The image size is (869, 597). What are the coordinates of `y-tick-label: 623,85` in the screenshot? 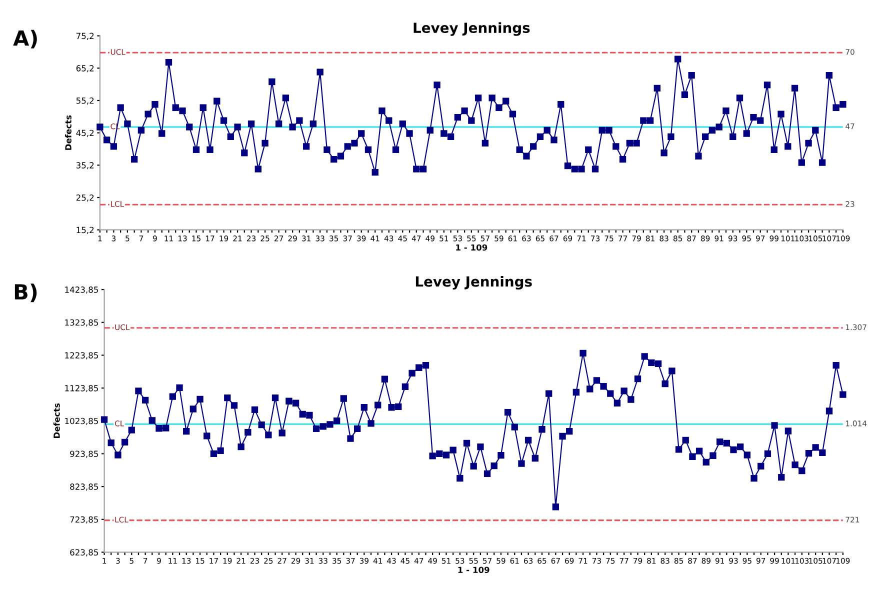 It's located at (84, 552).